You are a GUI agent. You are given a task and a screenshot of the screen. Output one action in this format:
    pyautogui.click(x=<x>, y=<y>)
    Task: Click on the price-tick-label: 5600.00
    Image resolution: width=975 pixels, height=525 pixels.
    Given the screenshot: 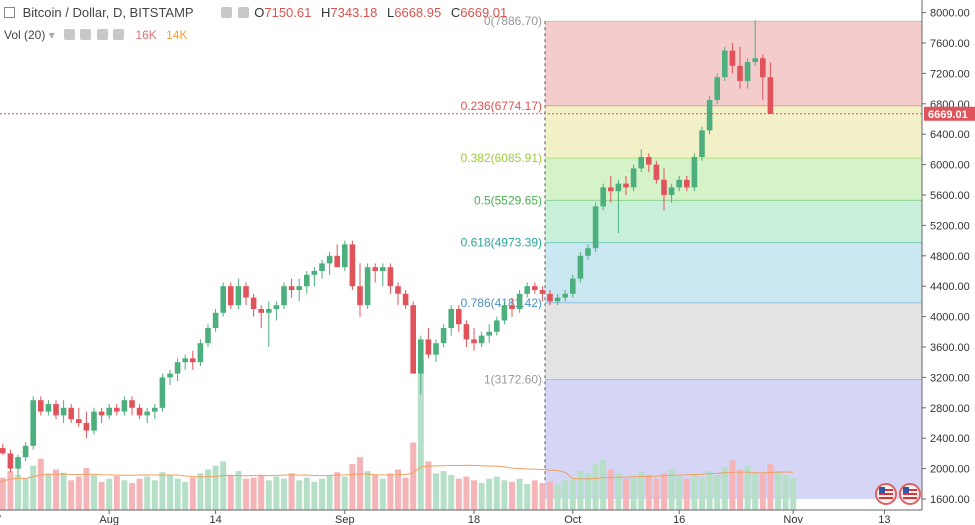 What is the action you would take?
    pyautogui.click(x=950, y=196)
    